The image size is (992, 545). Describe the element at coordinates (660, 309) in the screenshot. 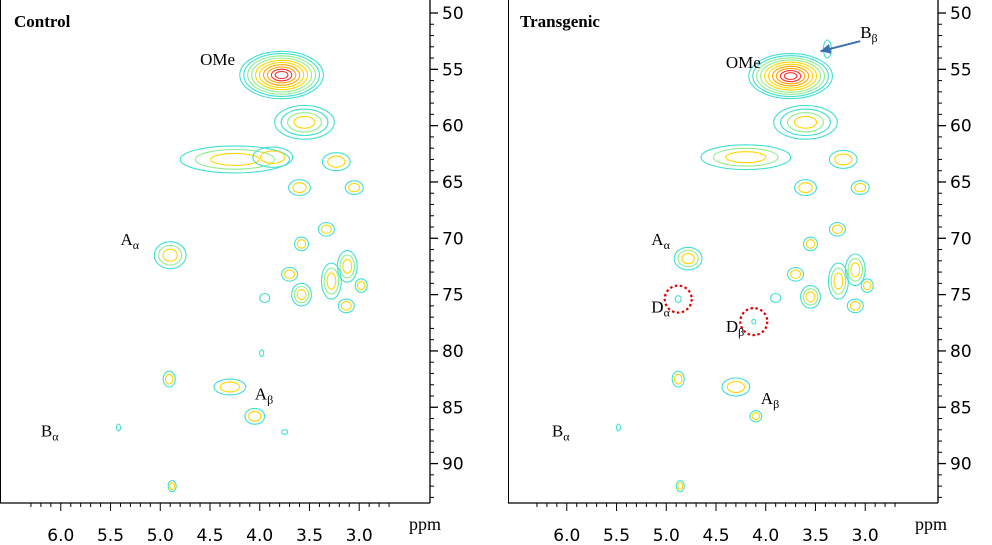

I see `peak-label: Dα` at that location.